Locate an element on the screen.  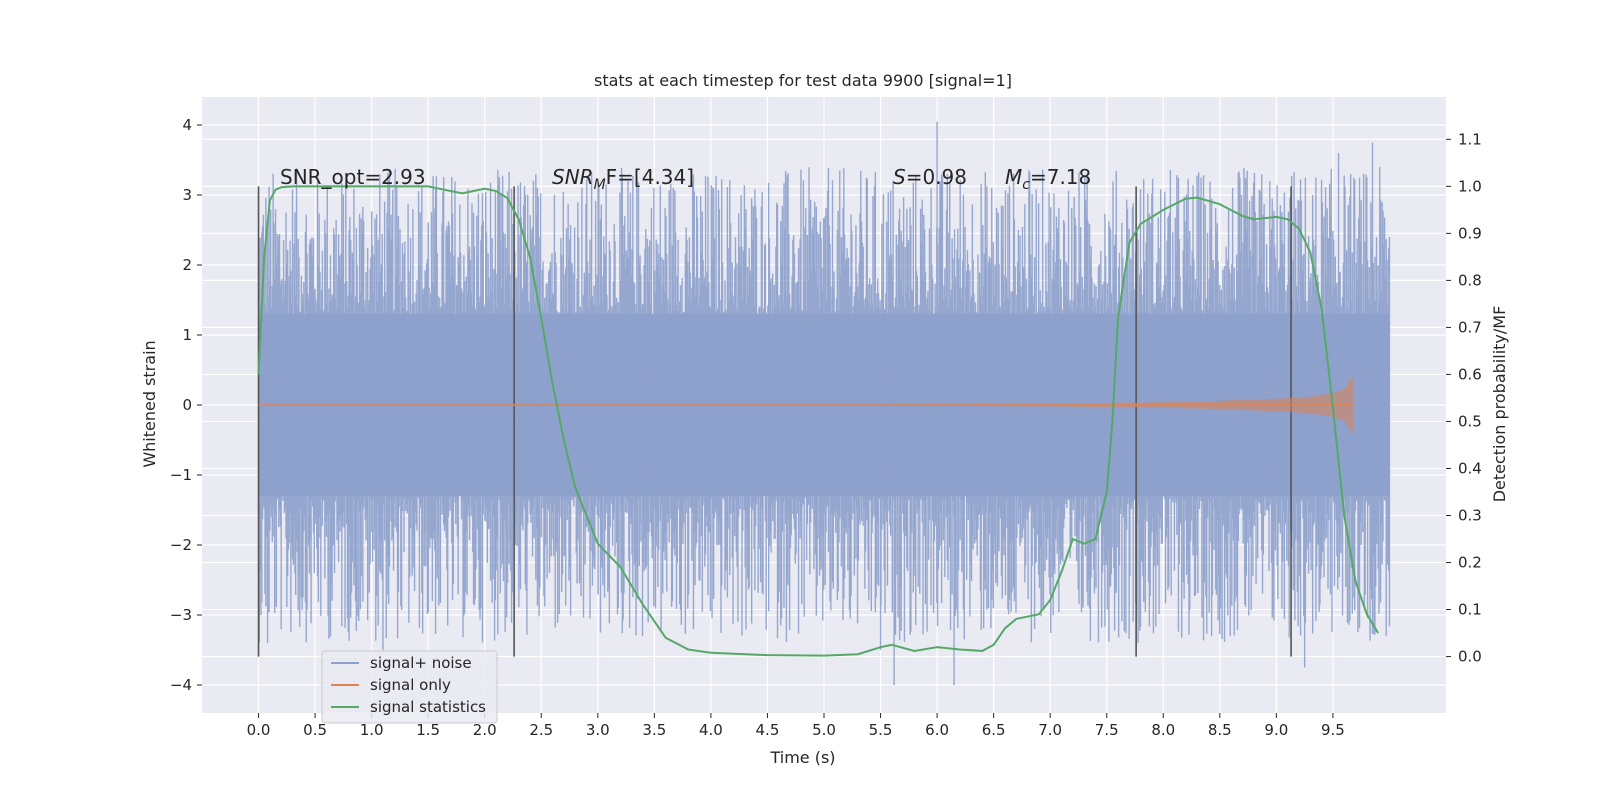
annotation-mc: Mc=7.18 is located at coordinates (1048, 179).